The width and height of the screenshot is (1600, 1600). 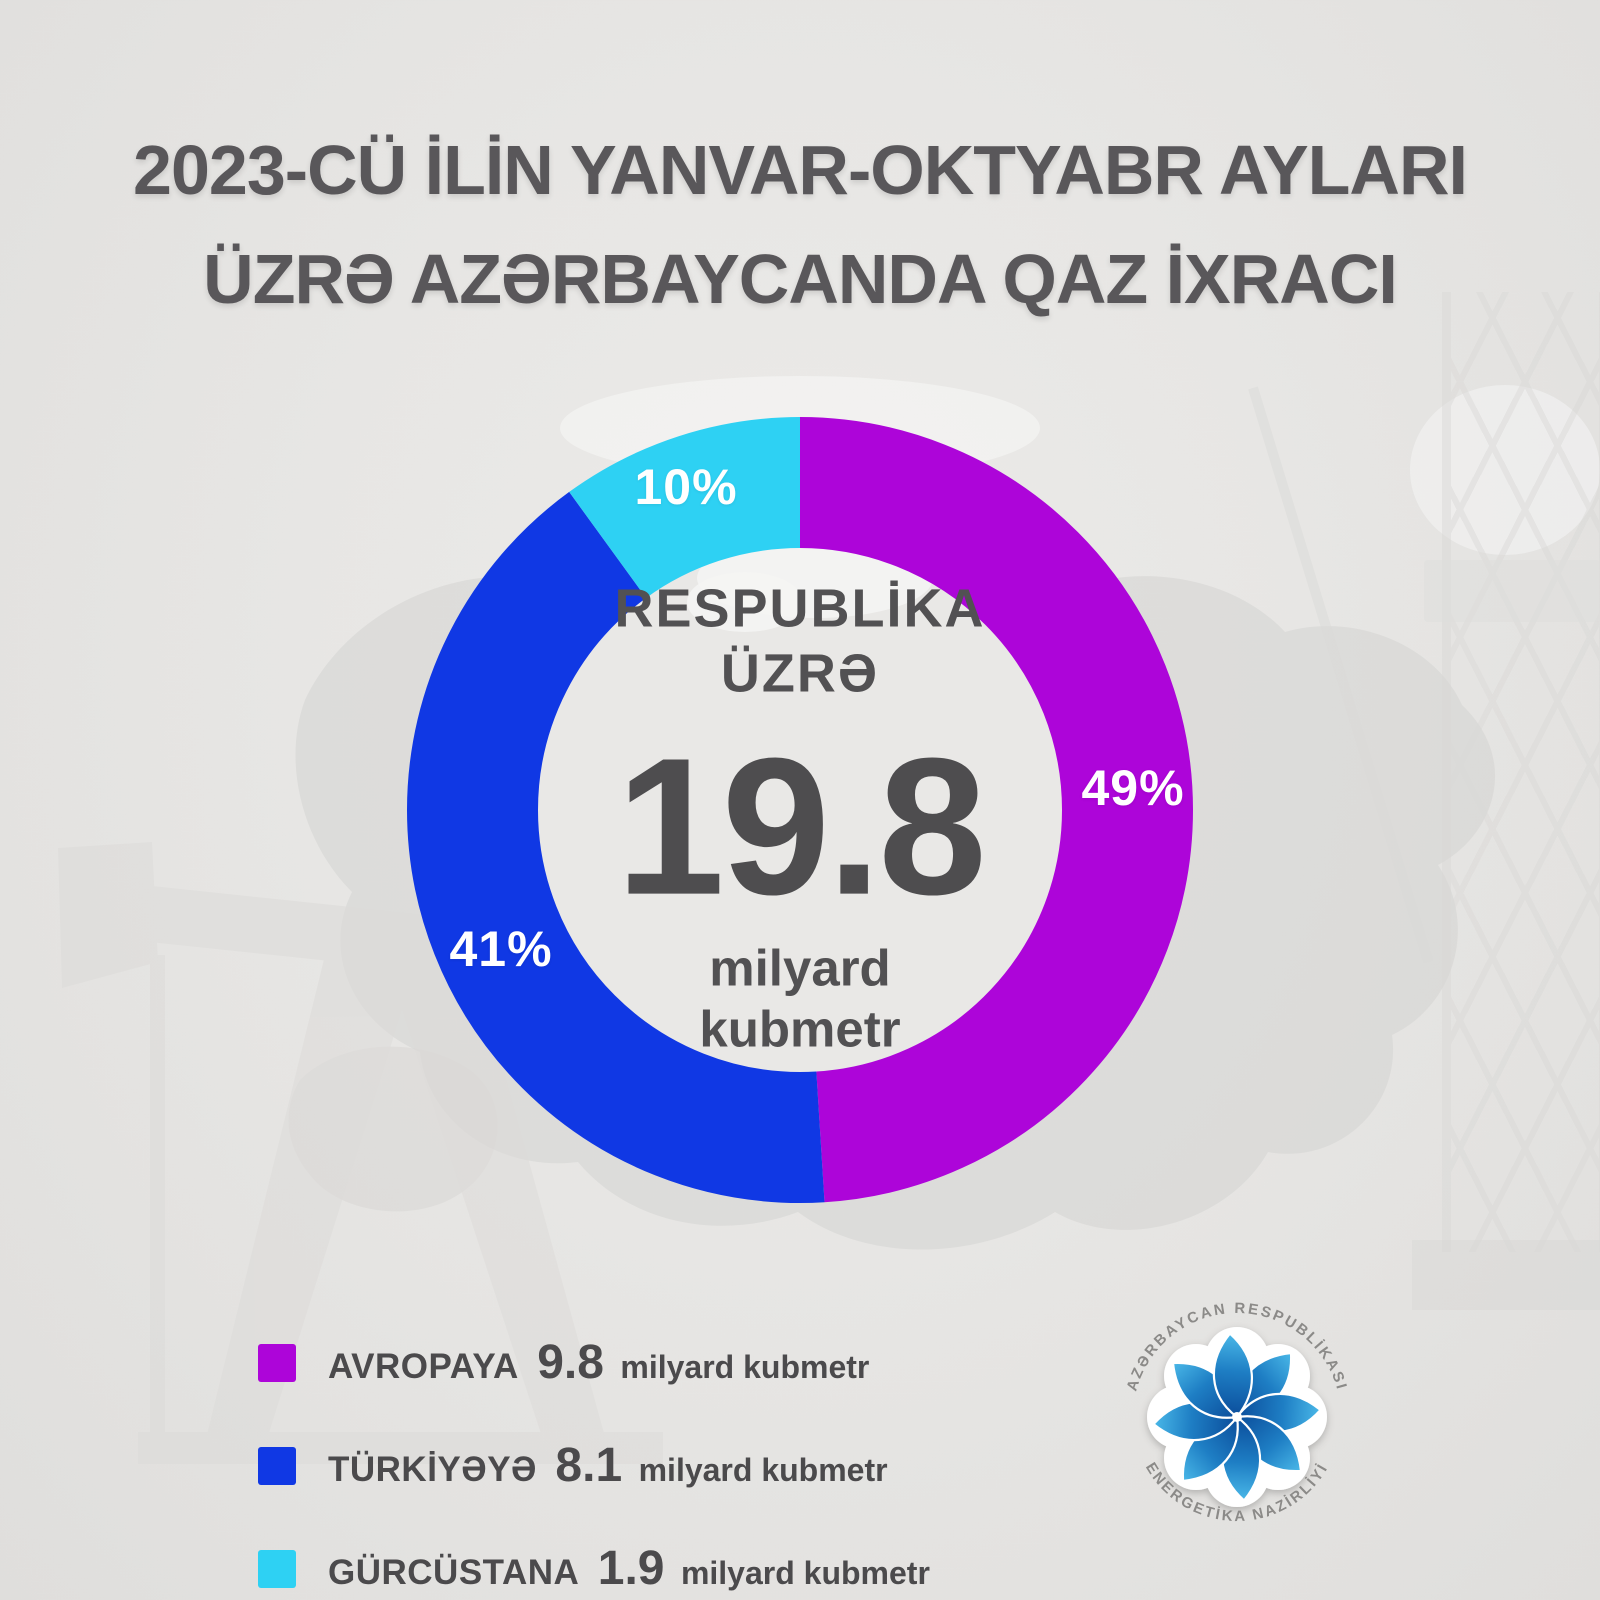 I want to click on center-unit-line1: milyard, so click(x=800, y=968).